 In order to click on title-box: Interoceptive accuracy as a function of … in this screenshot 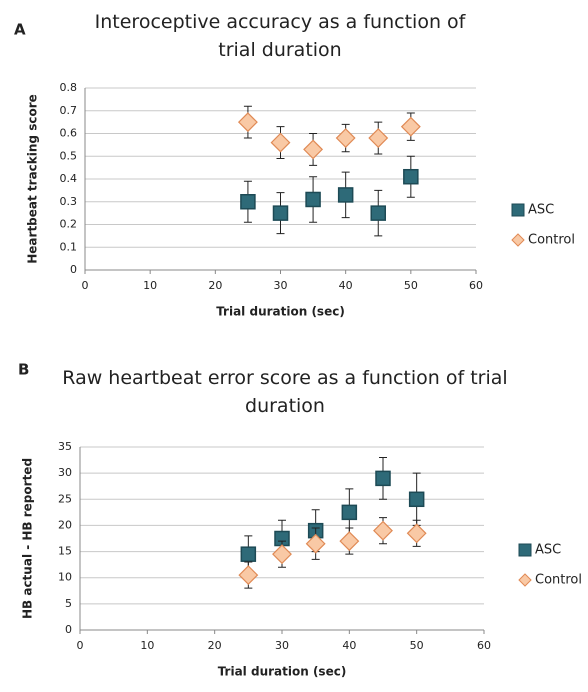, I will do `click(280, 36)`.